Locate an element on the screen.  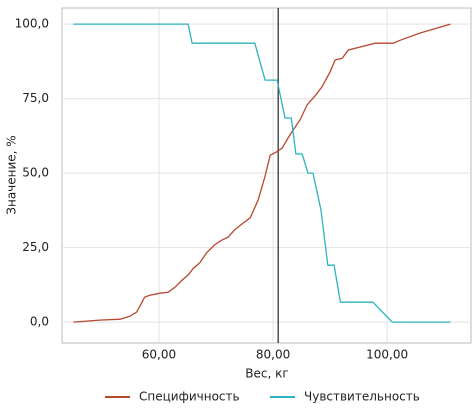
legend-label: Чувствительность is located at coordinates (362, 397).